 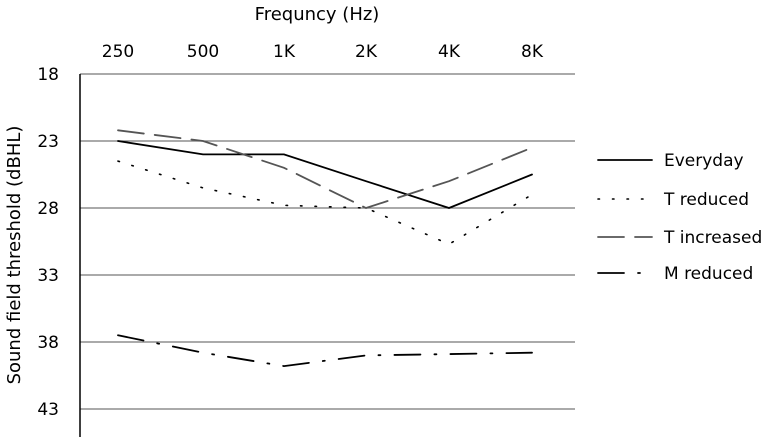 I want to click on x-tick-label: 500, so click(x=203, y=52).